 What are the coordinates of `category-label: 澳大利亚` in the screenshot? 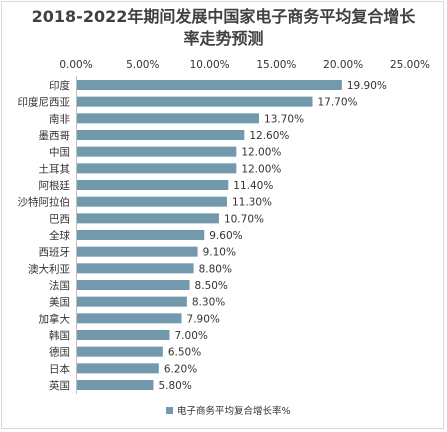 It's located at (49, 268).